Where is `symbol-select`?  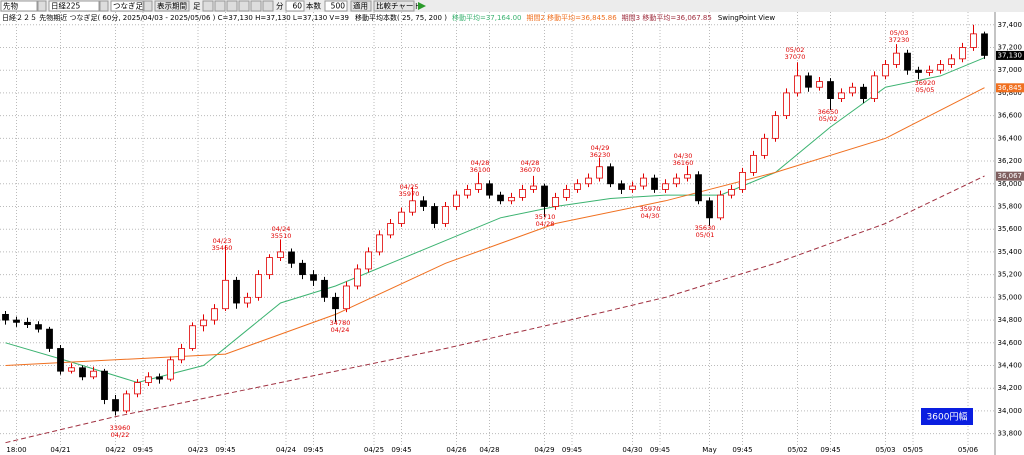 symbol-select is located at coordinates (74, 6).